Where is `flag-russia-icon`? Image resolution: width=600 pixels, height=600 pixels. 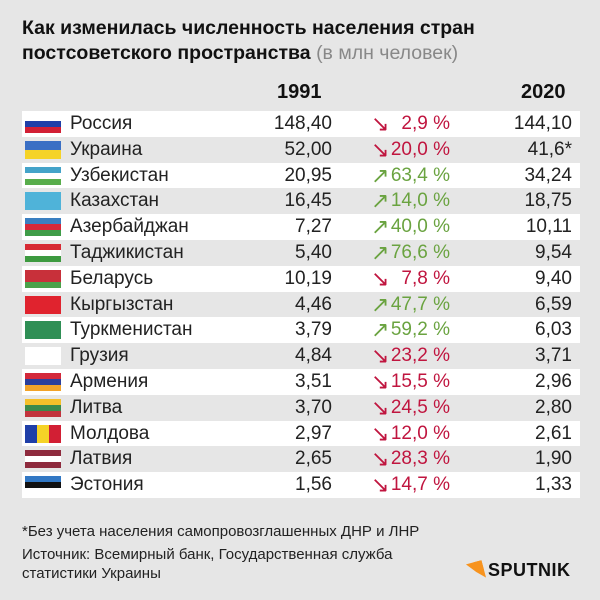 flag-russia-icon is located at coordinates (43, 124).